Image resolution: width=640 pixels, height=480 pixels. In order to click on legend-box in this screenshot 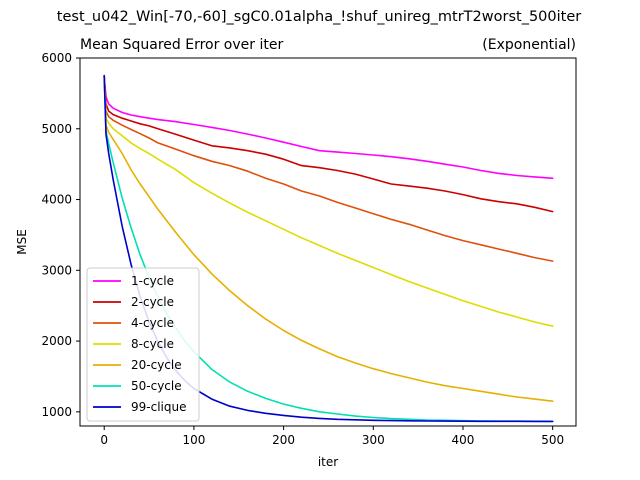, I will do `click(143, 344)`.